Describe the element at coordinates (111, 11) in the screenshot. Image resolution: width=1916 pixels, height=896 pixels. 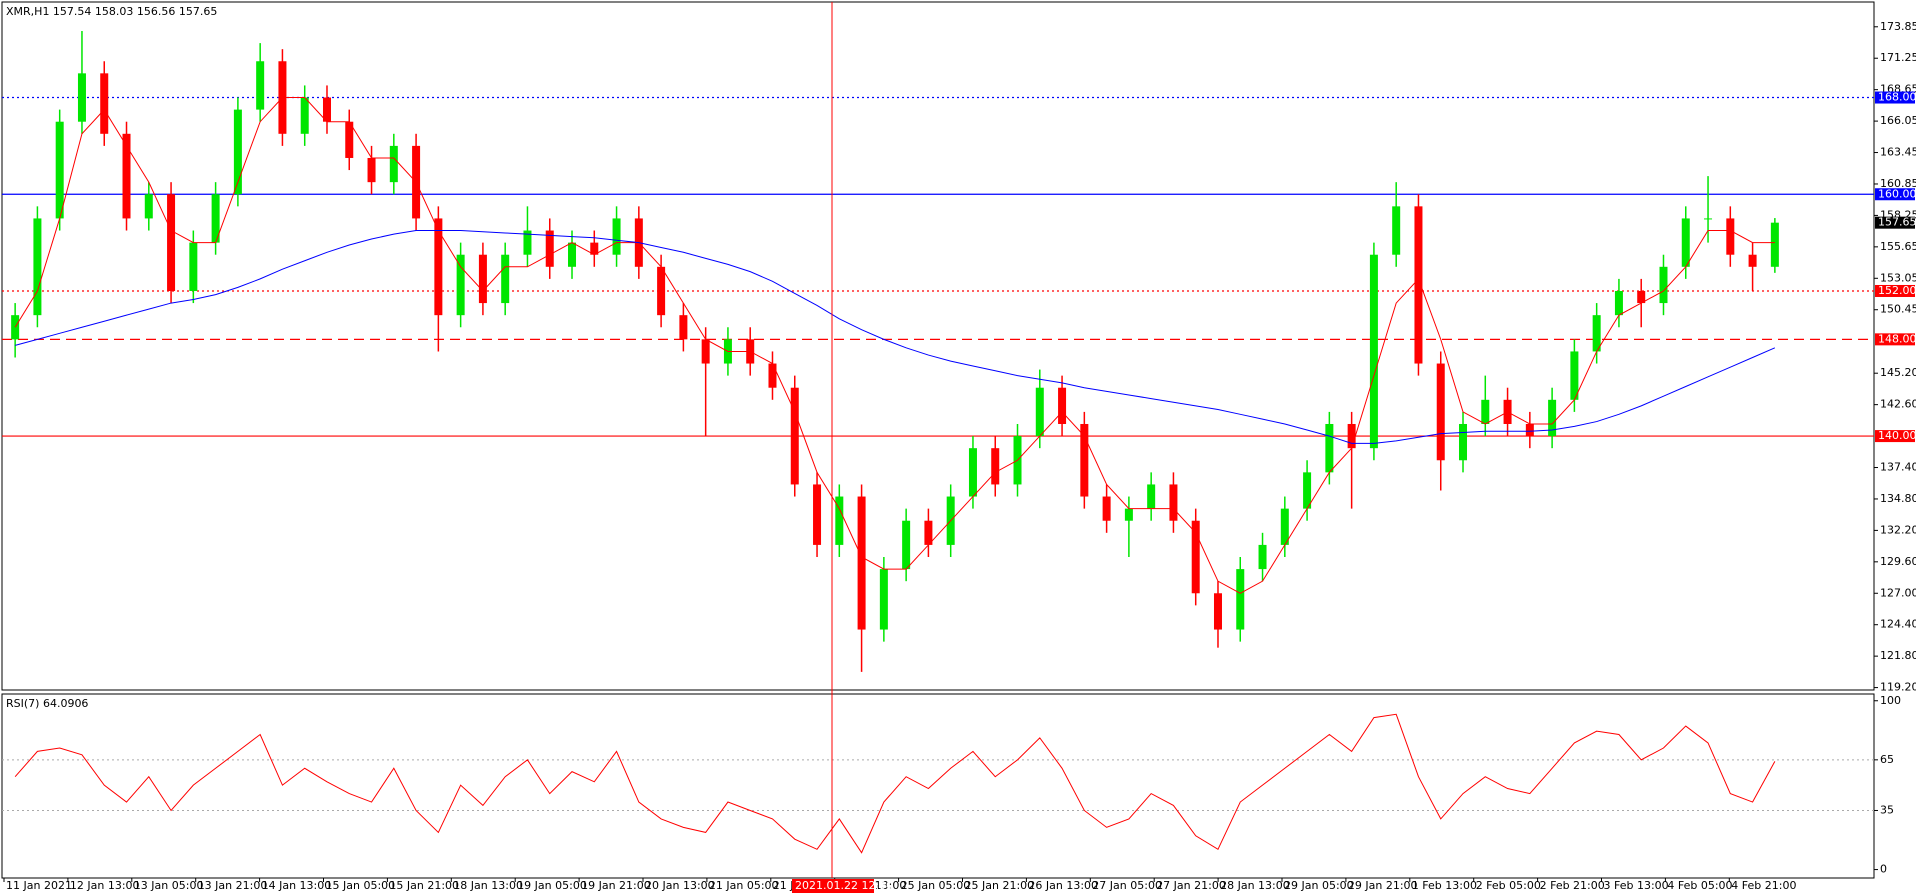
I see `chart-title: XMR,H1 157.54 158.03 156.56 157.65` at that location.